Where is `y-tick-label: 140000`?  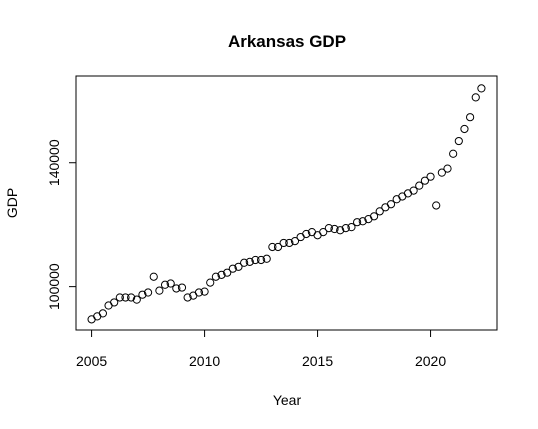 y-tick-label: 140000 is located at coordinates (54, 162).